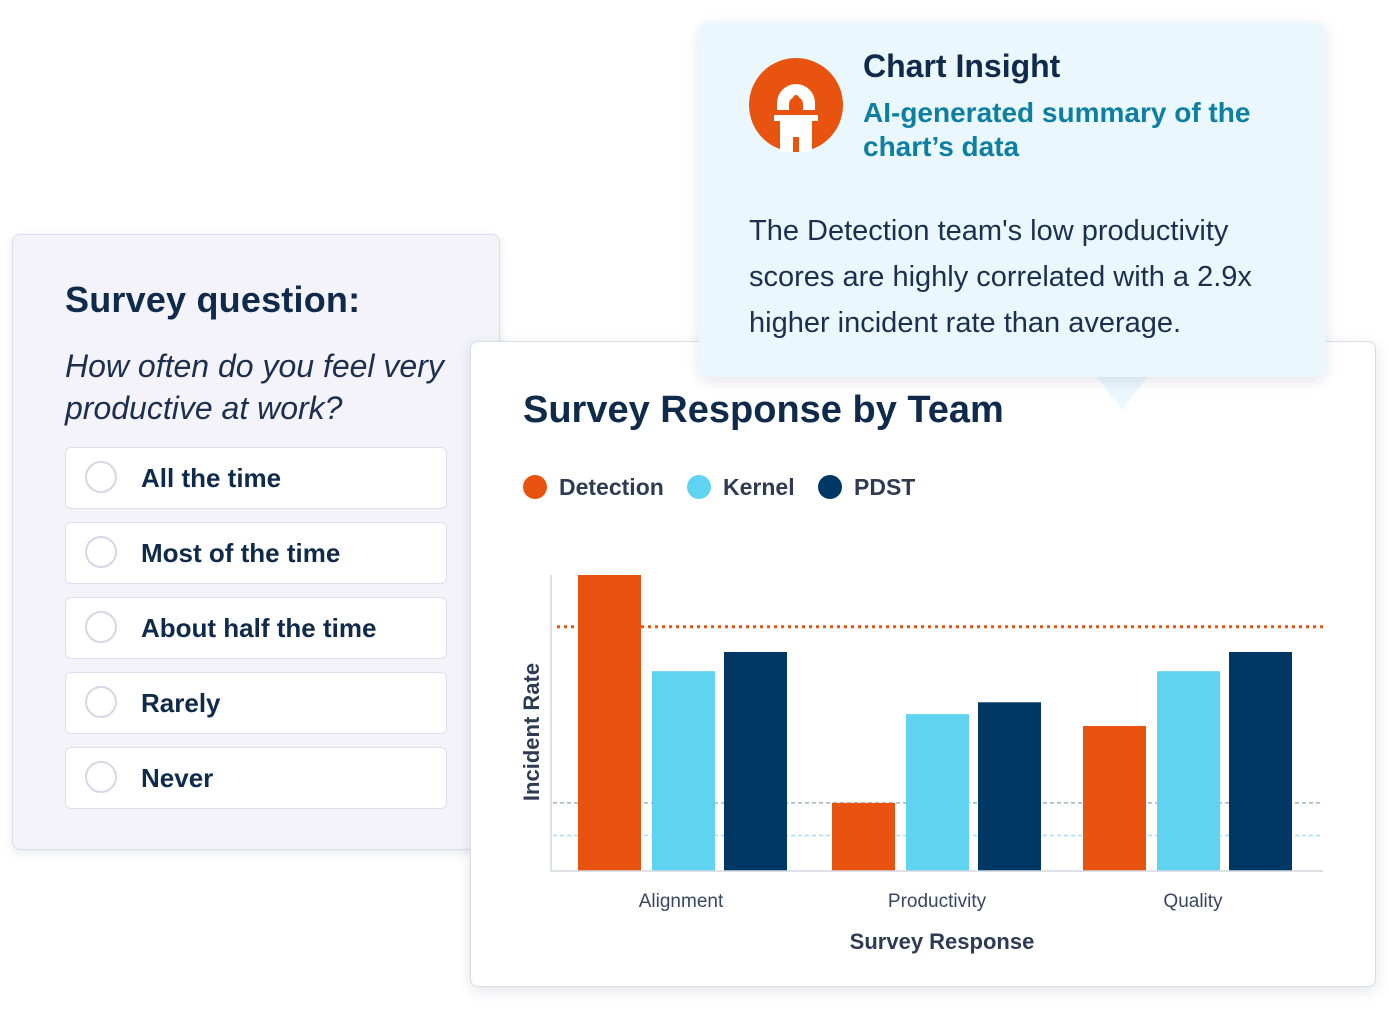  I want to click on option-all-the-time: All the time, so click(256, 478).